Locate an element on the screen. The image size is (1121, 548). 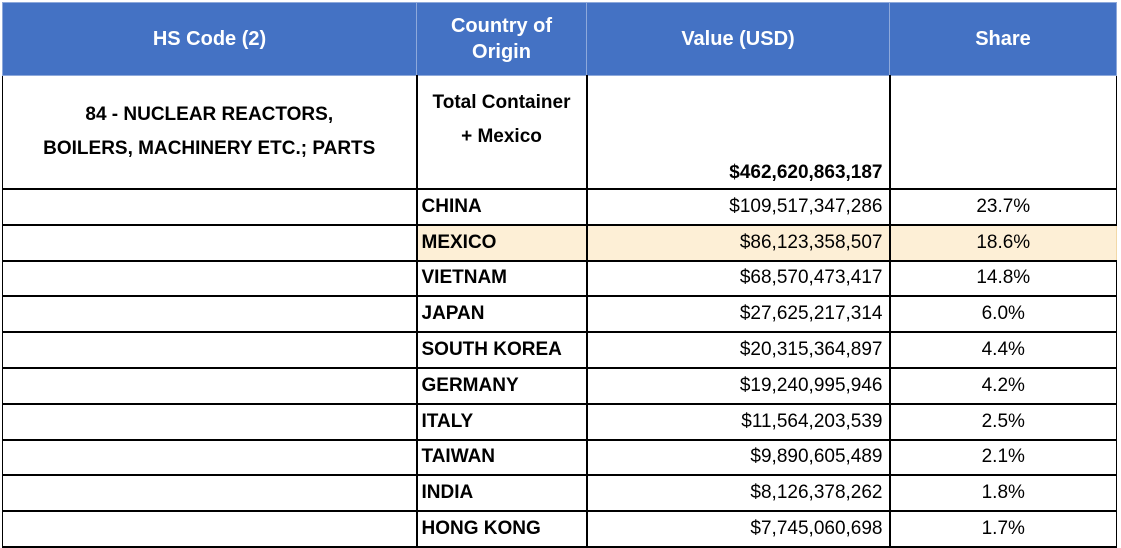
value-cell: $7,745,060,698 is located at coordinates (738, 529).